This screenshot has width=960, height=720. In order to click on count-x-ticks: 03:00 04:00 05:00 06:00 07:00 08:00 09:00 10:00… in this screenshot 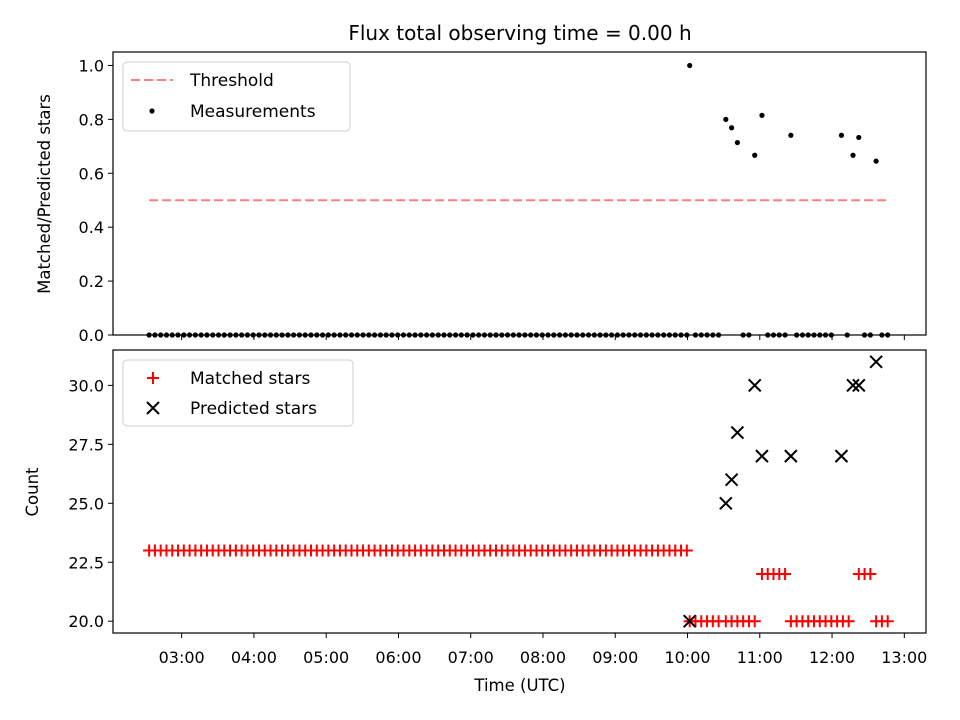, I will do `click(543, 650)`.